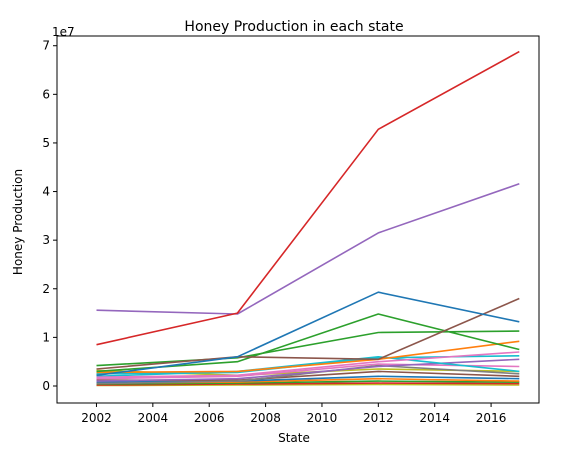  What do you see at coordinates (63, 32) in the screenshot?
I see `y-offset-label: 1e7` at bounding box center [63, 32].